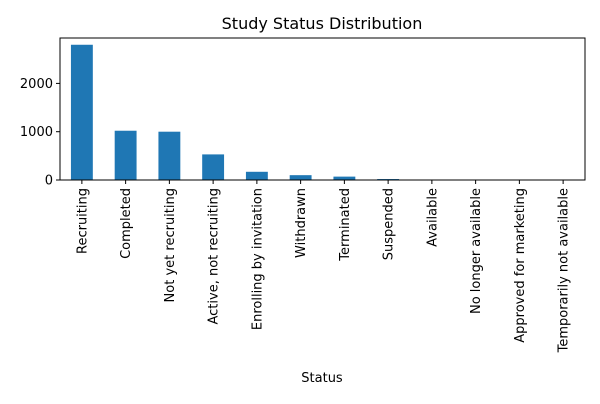 The width and height of the screenshot is (600, 404). What do you see at coordinates (564, 270) in the screenshot?
I see `x-tick-label-11: Temporarily not available` at bounding box center [564, 270].